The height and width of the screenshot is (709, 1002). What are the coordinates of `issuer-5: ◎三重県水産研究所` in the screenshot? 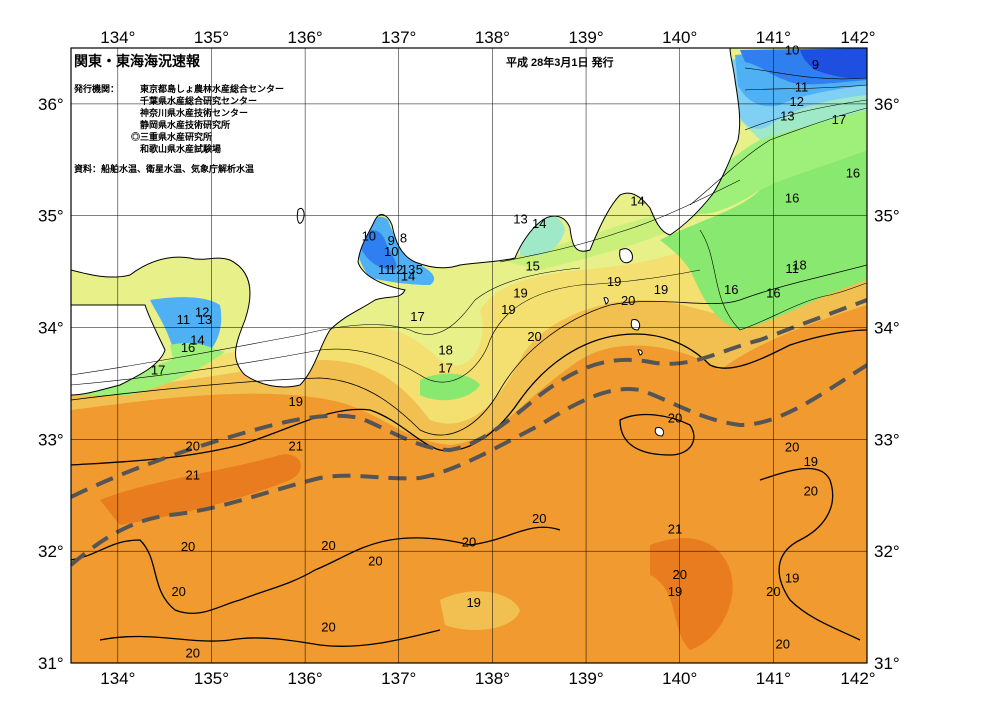 It's located at (171, 136).